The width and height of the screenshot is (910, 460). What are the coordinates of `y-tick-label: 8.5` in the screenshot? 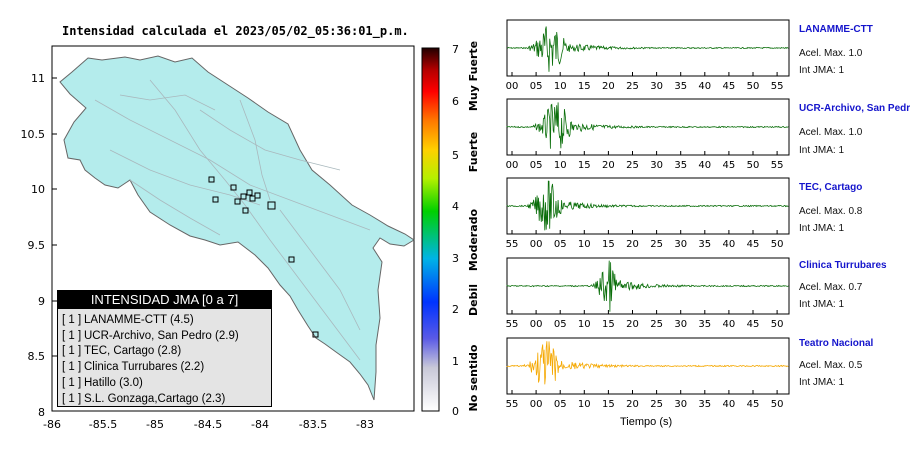 It's located at (37, 356).